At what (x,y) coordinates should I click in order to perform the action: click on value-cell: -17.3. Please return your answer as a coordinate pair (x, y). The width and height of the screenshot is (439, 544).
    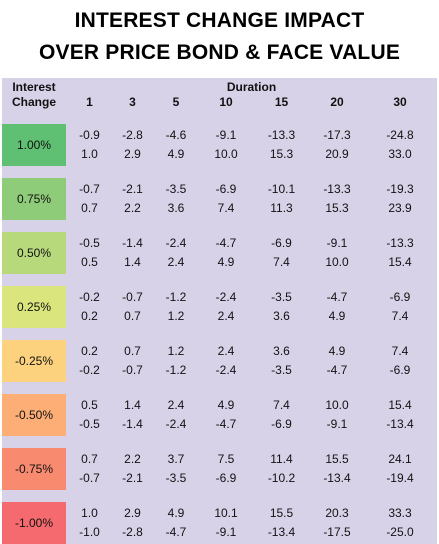
    Looking at the image, I should click on (337, 135).